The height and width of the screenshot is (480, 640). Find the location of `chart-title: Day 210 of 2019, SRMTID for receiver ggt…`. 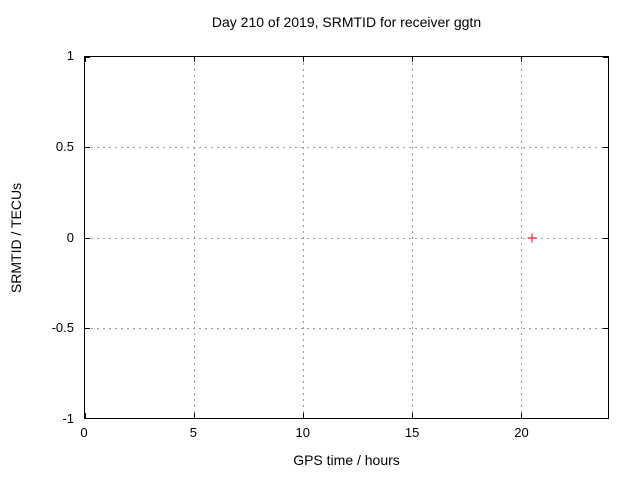

chart-title: Day 210 of 2019, SRMTID for receiver ggt… is located at coordinates (346, 22).